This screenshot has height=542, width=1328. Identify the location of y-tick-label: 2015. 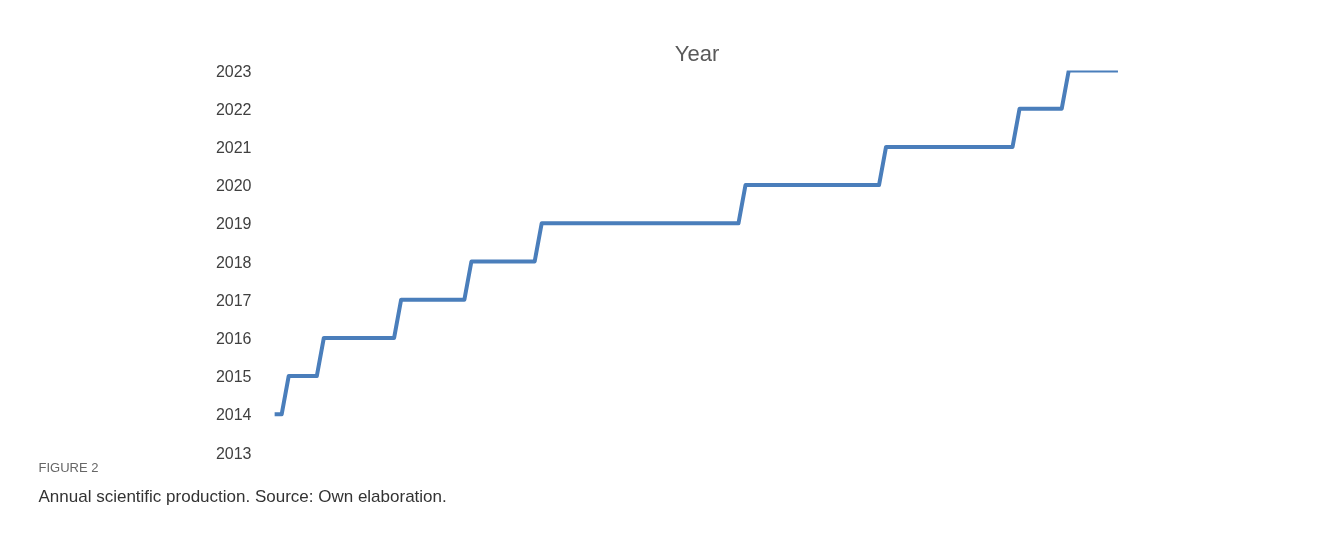
(233, 377).